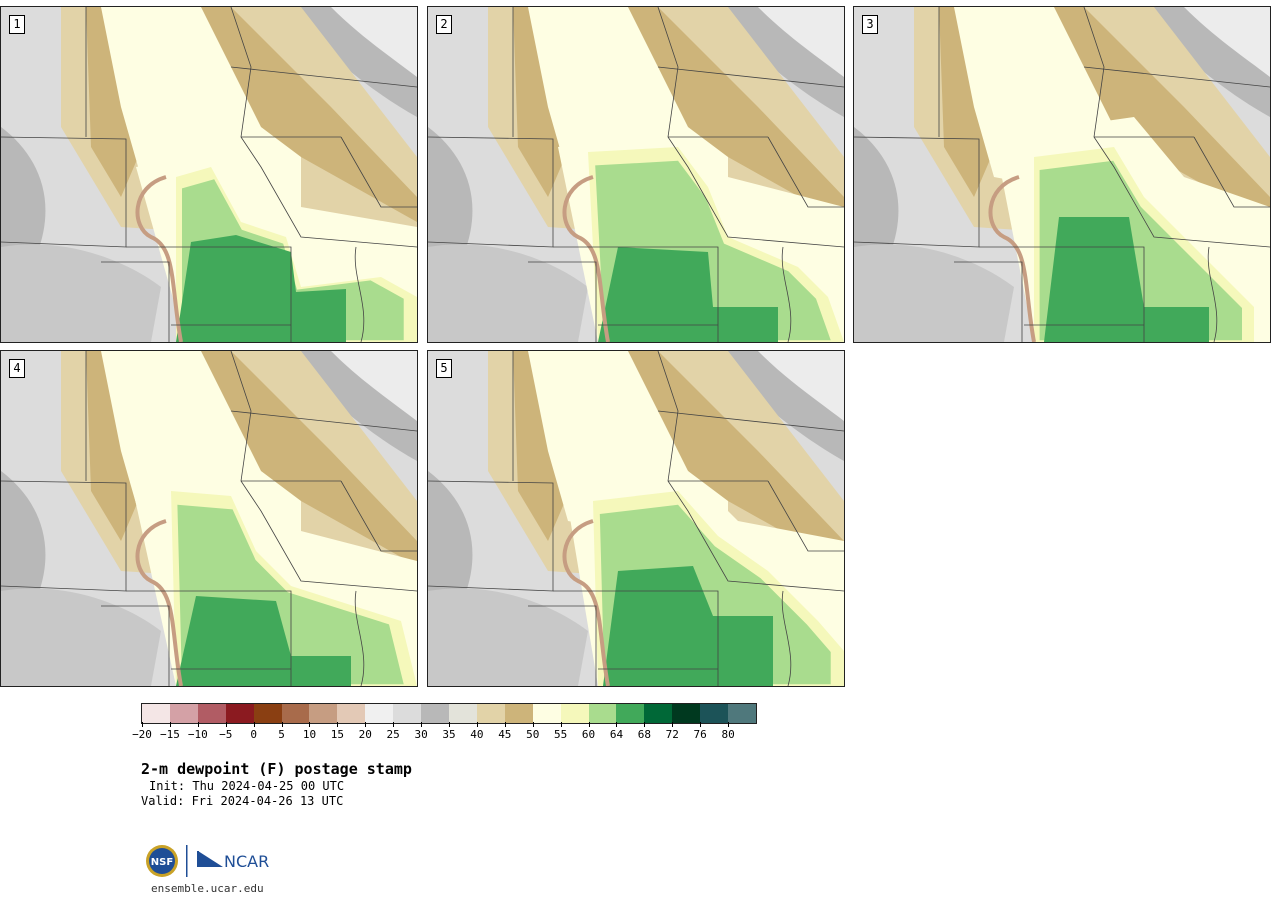  What do you see at coordinates (197, 734) in the screenshot?
I see `colorbar-tick-label: −10` at bounding box center [197, 734].